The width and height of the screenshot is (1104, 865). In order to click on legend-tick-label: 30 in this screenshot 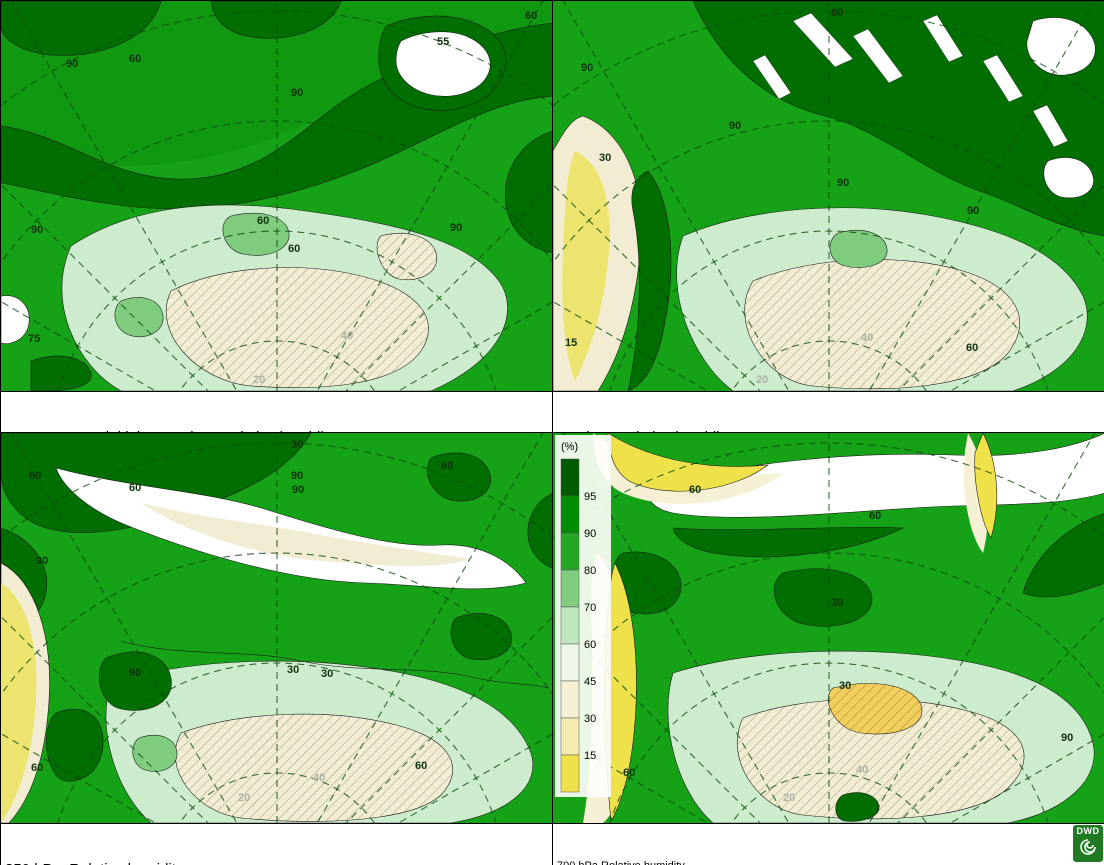, I will do `click(590, 719)`.